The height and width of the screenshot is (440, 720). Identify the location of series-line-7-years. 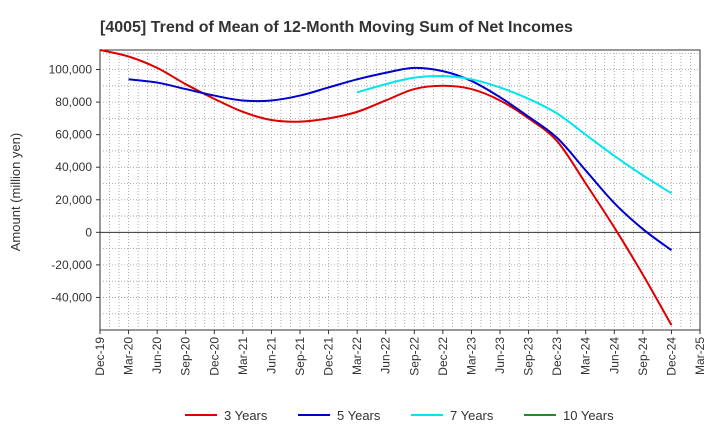
(514, 134).